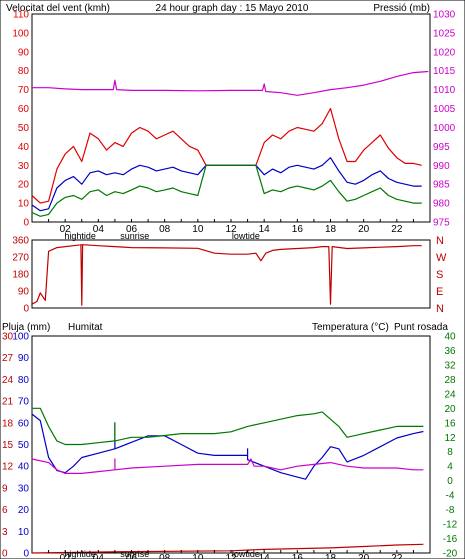 This screenshot has height=559, width=465. What do you see at coordinates (397, 556) in the screenshot?
I see `x-tick-label: 22` at bounding box center [397, 556].